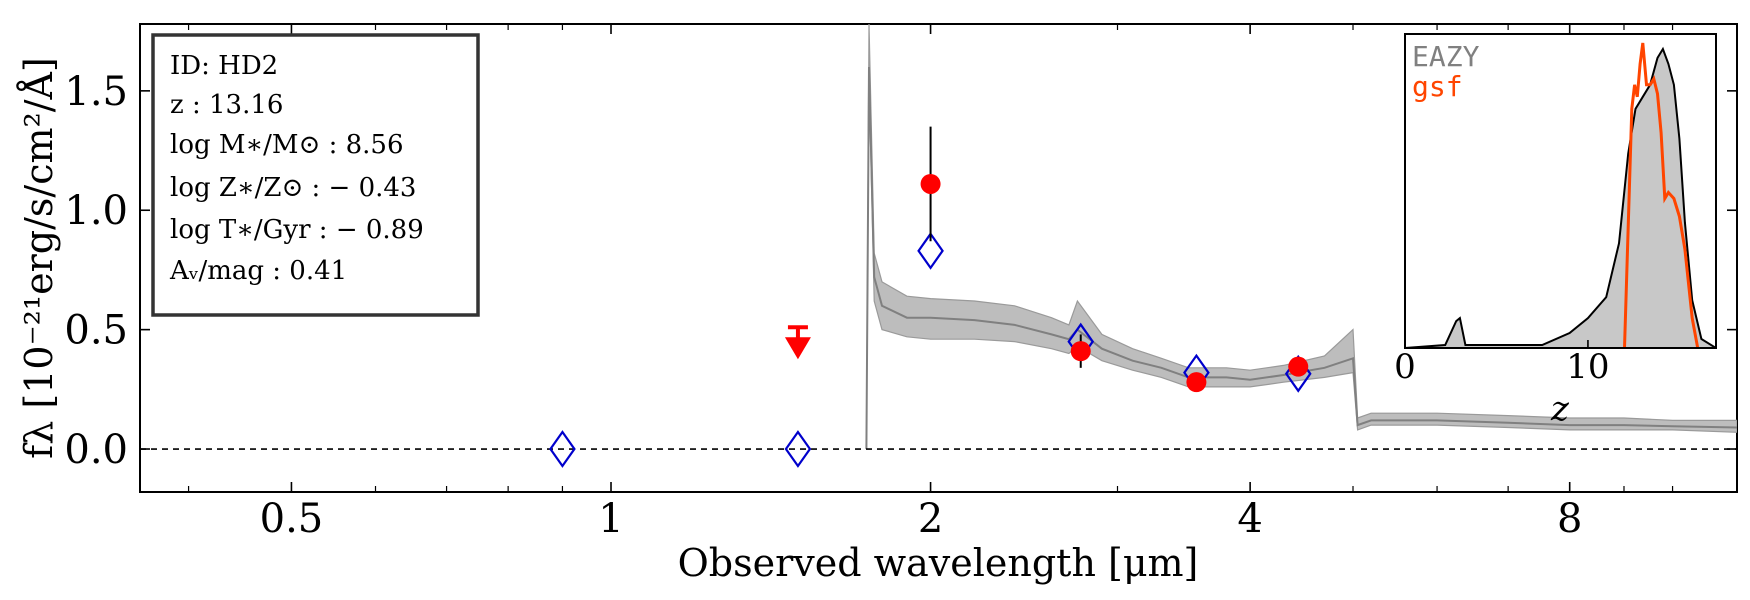  Describe the element at coordinates (96, 331) in the screenshot. I see `y-tick-label: 0.5` at that location.